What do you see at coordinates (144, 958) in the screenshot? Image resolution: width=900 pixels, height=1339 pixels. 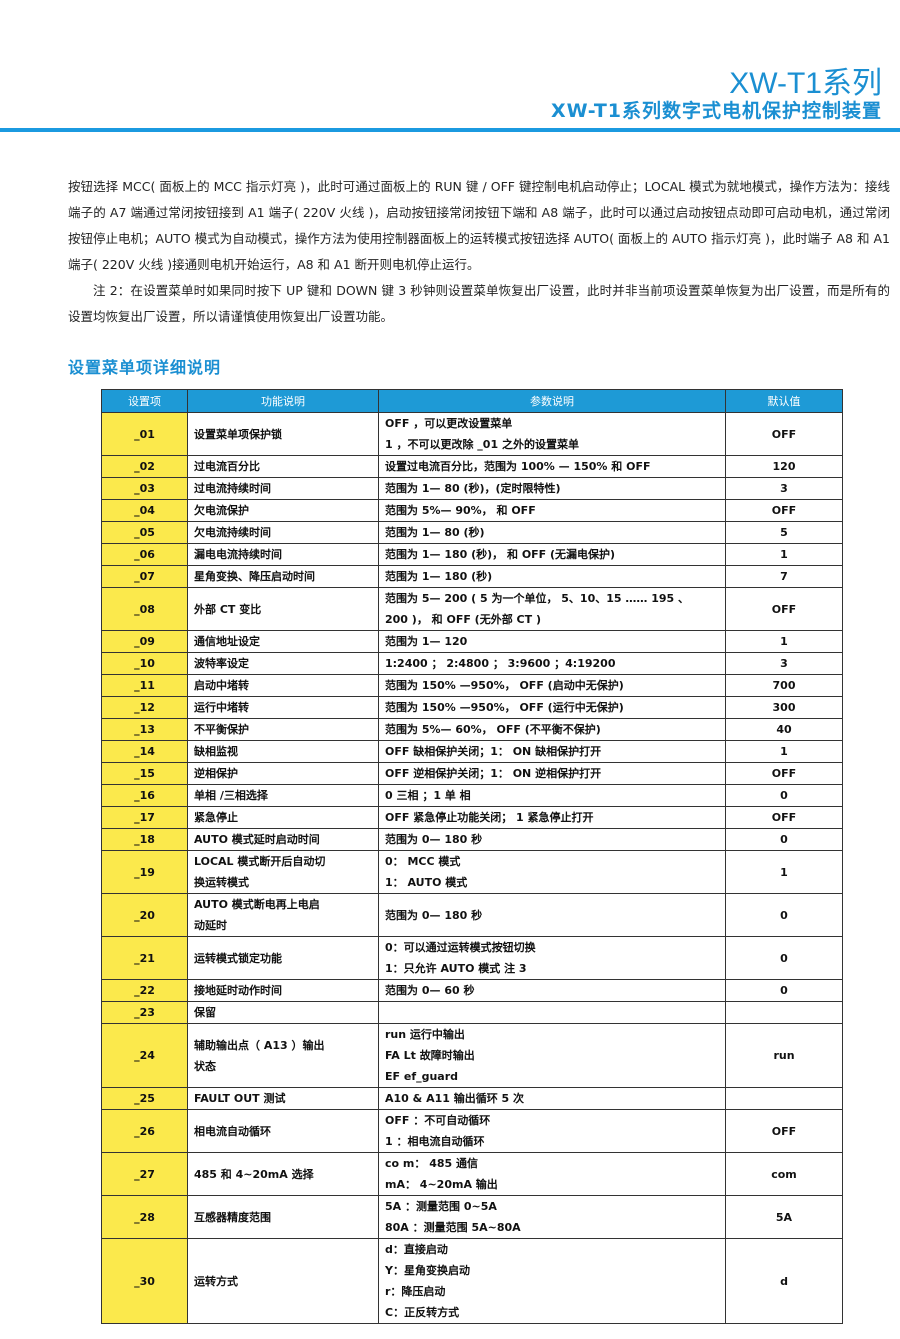 I see `table-cell: _21` at bounding box center [144, 958].